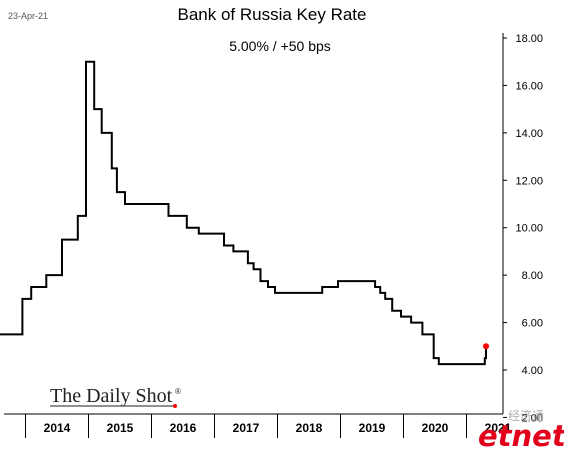  I want to click on y-tick-label: 2.00, so click(532, 418).